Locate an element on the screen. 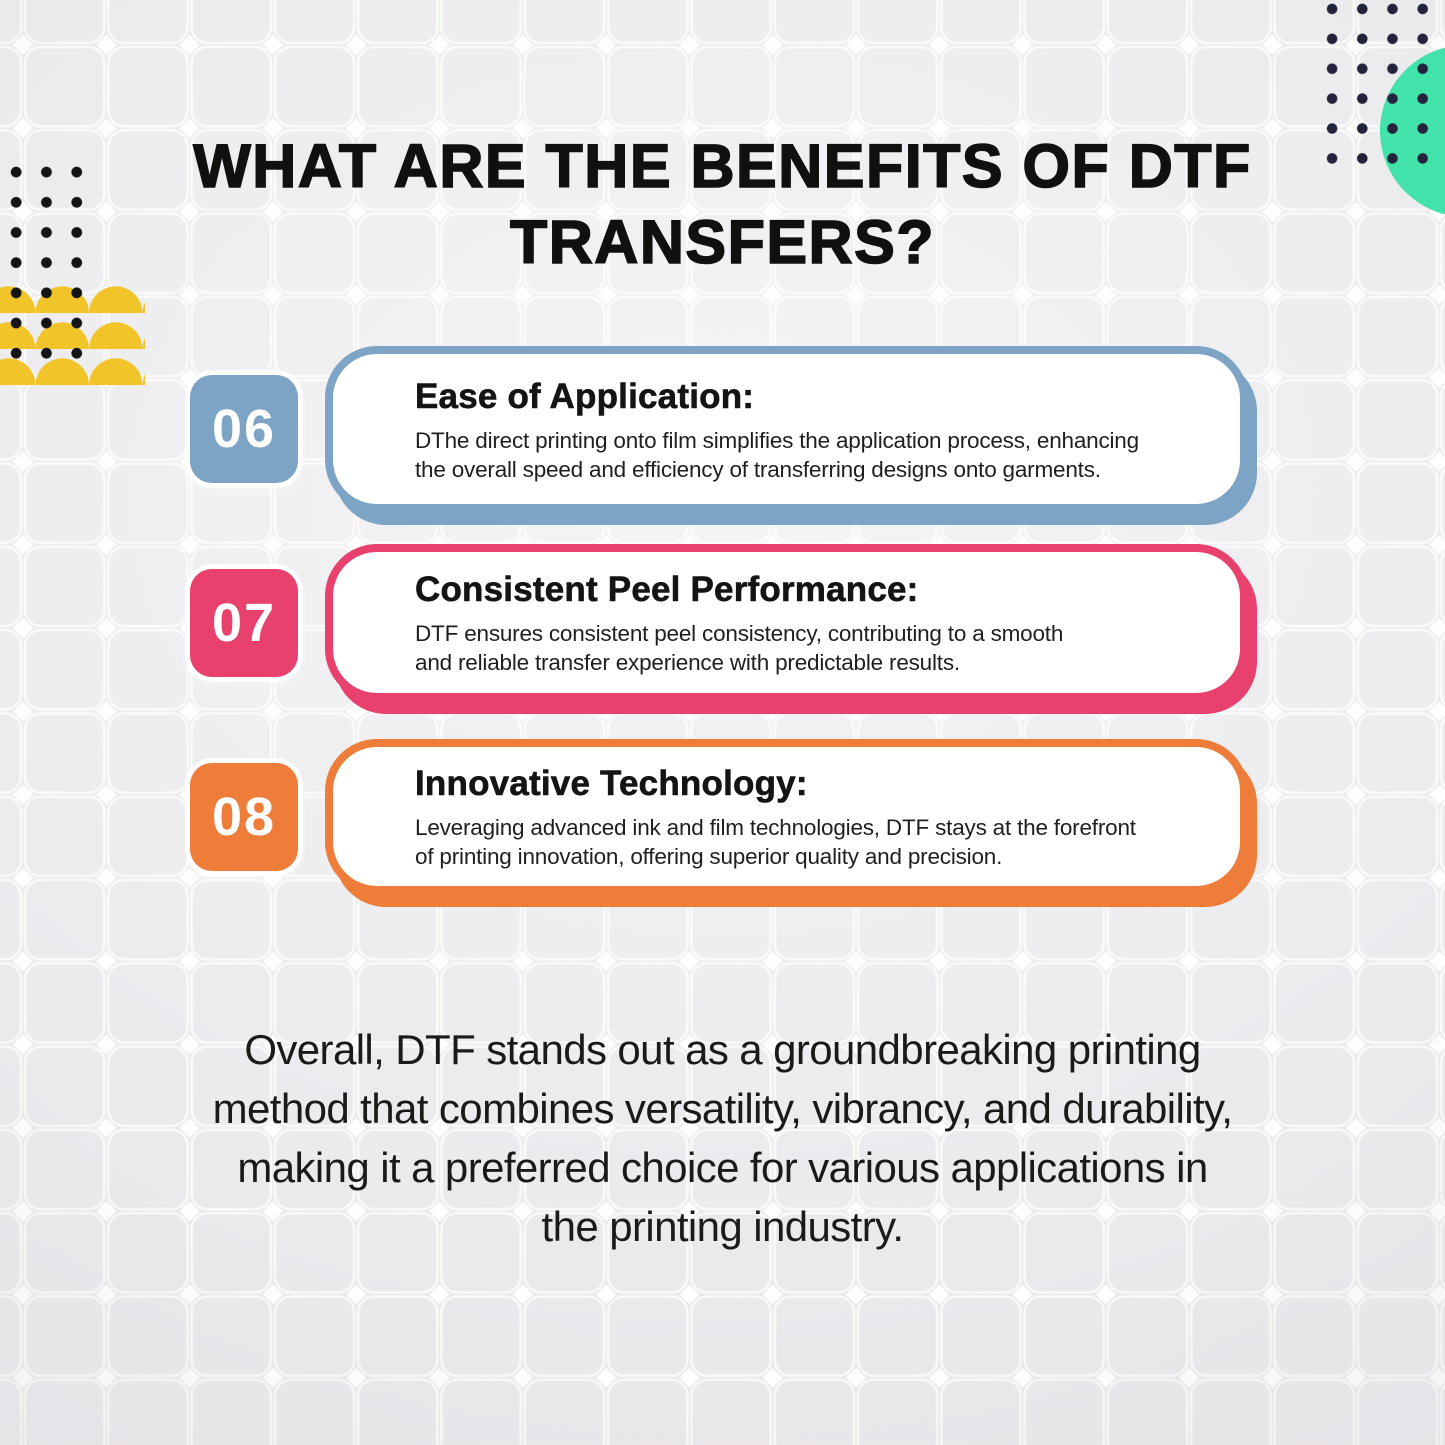 The width and height of the screenshot is (1445, 1445). benefit-heading: Consistent Peel Performance: is located at coordinates (667, 590).